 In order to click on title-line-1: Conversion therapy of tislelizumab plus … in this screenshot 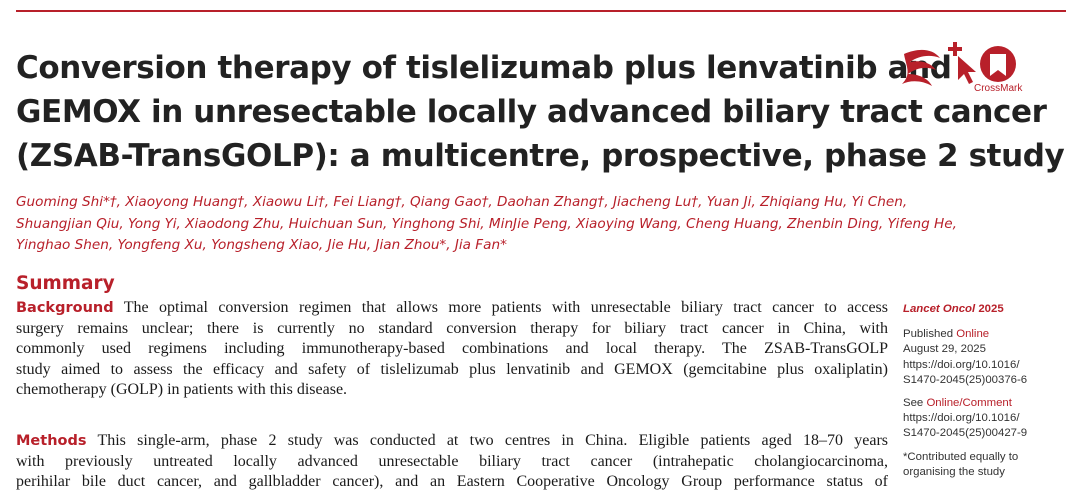, I will do `click(484, 68)`.